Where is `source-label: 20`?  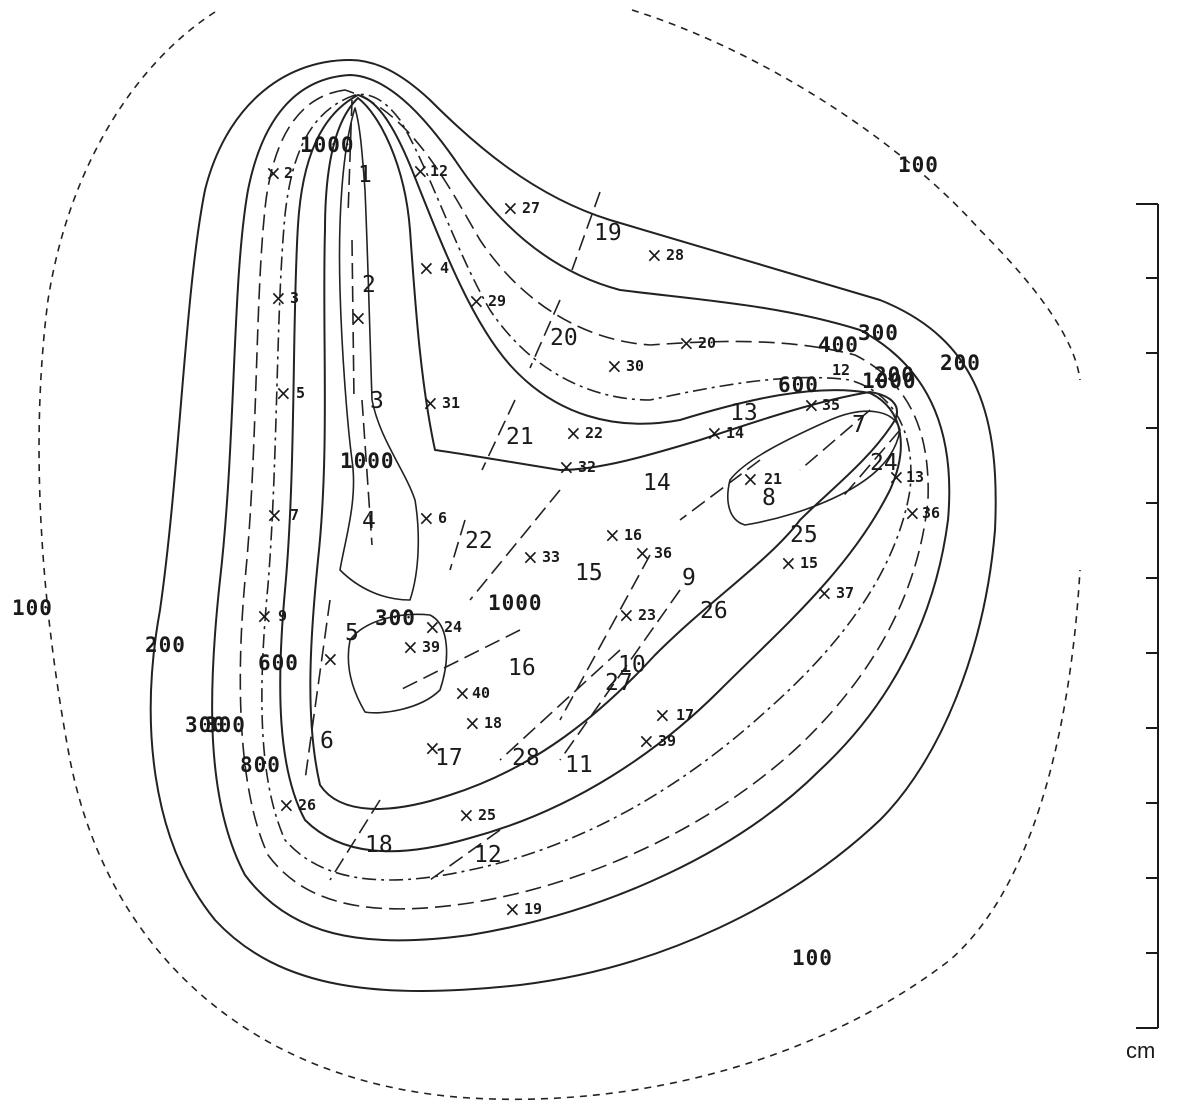
source-label: 20 is located at coordinates (564, 338).